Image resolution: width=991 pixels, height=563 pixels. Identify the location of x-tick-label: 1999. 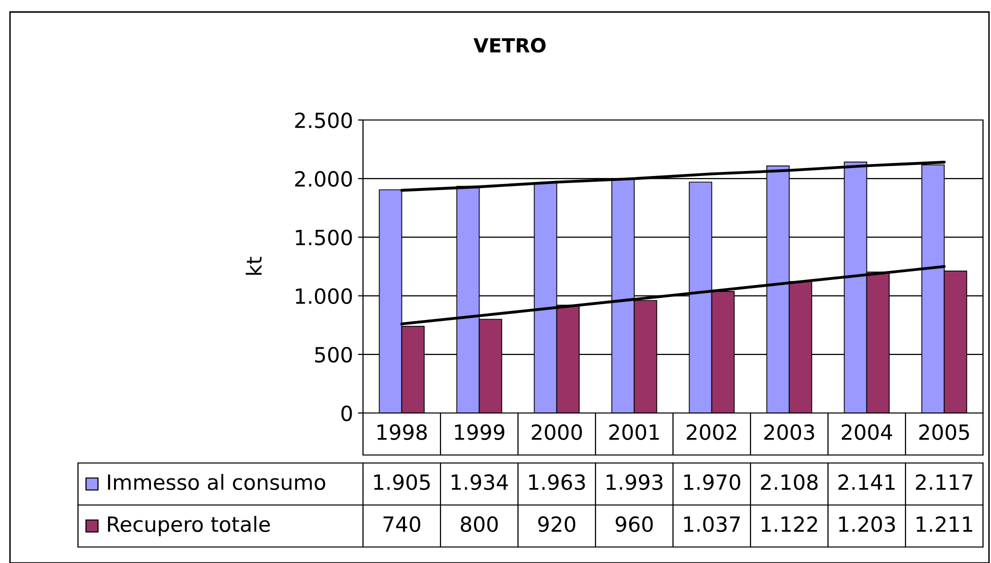
(479, 432).